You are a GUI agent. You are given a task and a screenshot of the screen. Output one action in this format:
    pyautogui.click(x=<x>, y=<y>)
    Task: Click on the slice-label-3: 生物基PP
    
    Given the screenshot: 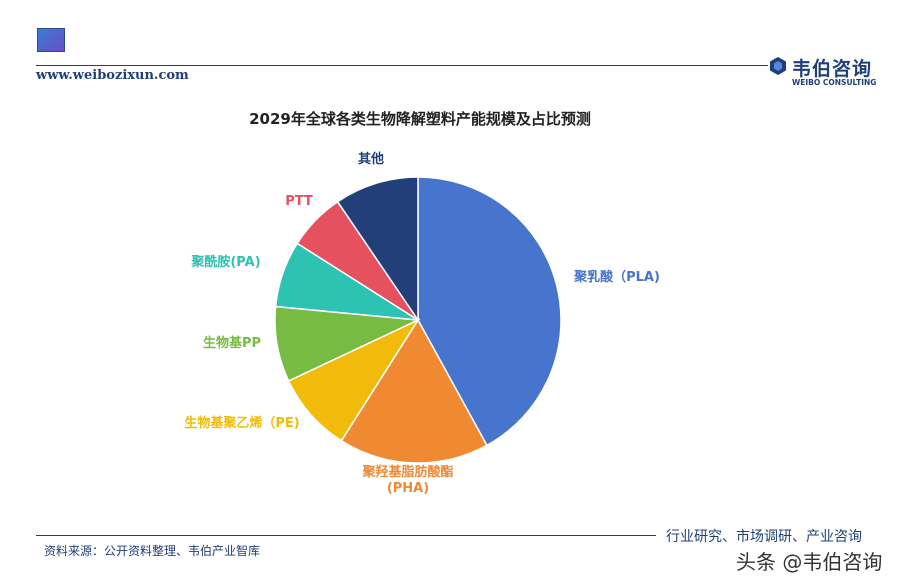 What is the action you would take?
    pyautogui.click(x=232, y=343)
    